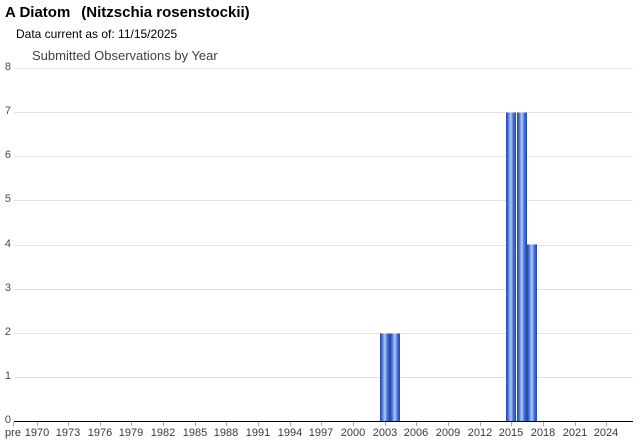 The width and height of the screenshot is (640, 442). I want to click on y-tick-label: 0, so click(7, 420).